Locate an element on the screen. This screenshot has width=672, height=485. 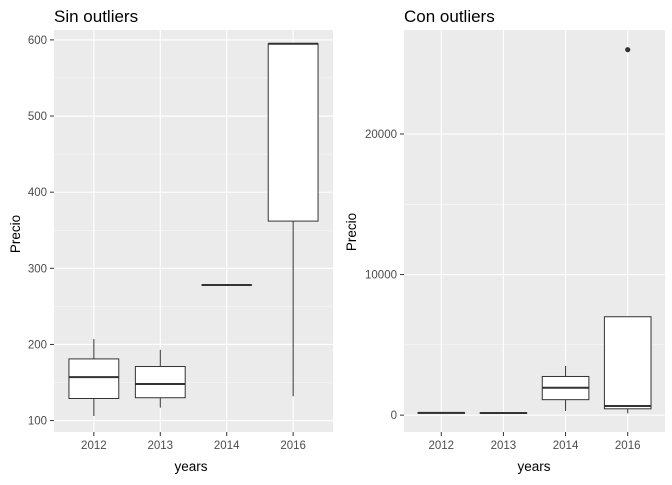
left-chart-ytick-label: 600 is located at coordinates (37, 41).